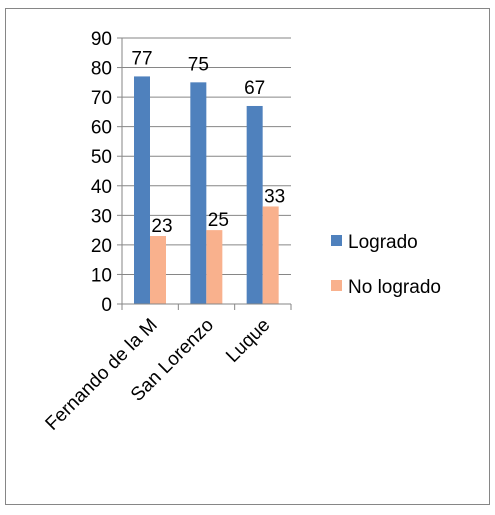 This screenshot has height=515, width=495. What do you see at coordinates (141, 58) in the screenshot?
I see `data-label: 77` at bounding box center [141, 58].